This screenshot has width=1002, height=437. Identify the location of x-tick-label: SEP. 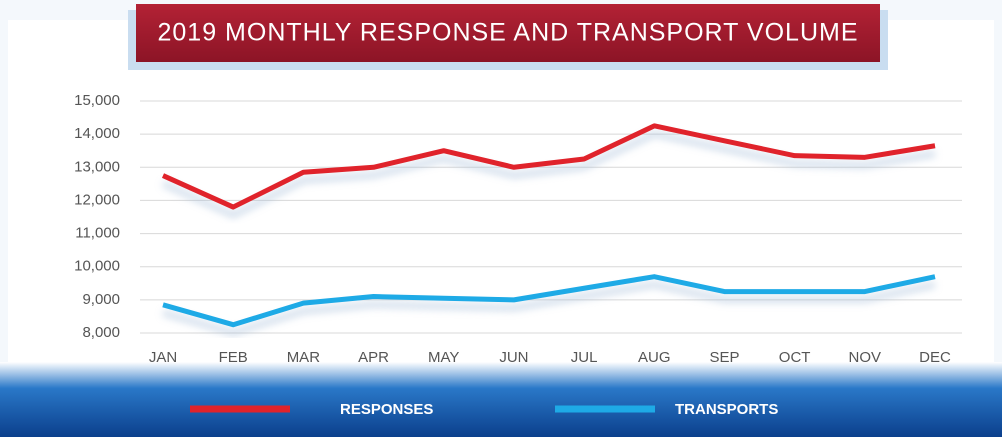
(724, 357).